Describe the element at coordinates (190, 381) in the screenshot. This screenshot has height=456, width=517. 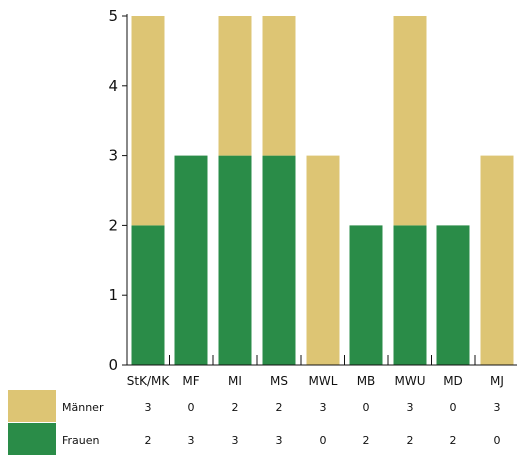
I see `x-tick-label: MF` at that location.